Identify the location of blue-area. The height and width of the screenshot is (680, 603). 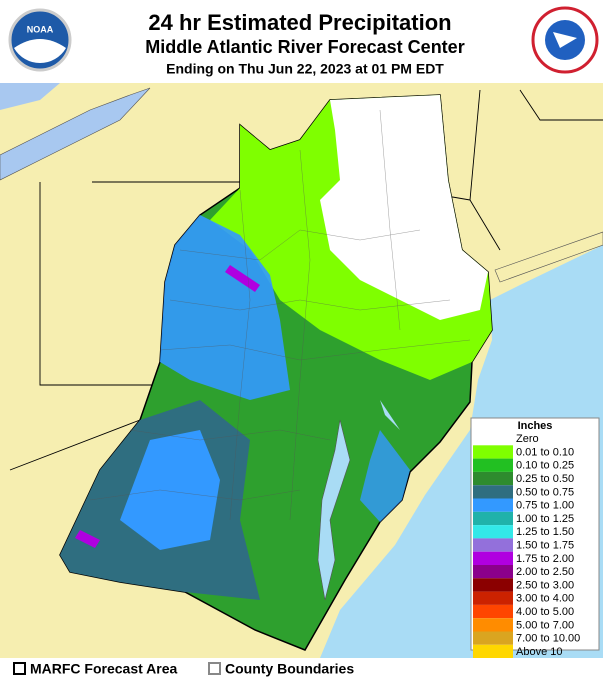
(225, 307).